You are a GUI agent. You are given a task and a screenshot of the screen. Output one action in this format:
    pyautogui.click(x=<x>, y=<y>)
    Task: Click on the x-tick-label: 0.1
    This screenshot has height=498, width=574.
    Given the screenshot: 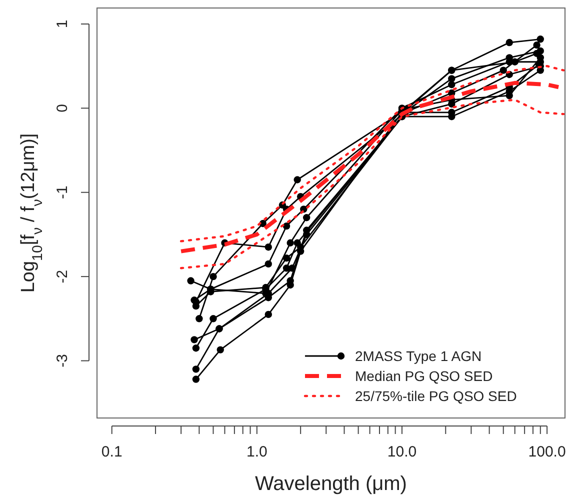 What is the action you would take?
    pyautogui.click(x=111, y=452)
    